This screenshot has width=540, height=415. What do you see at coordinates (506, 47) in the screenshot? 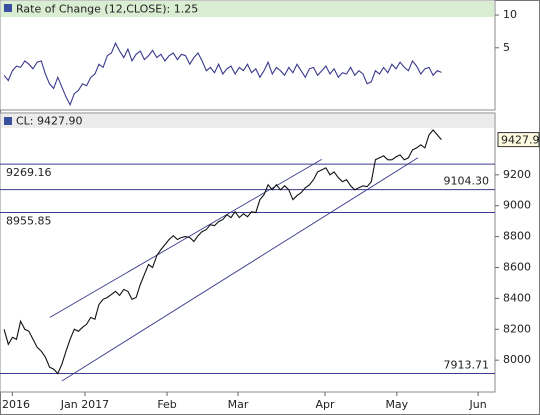
I see `y-tick-label: 5` at bounding box center [506, 47].